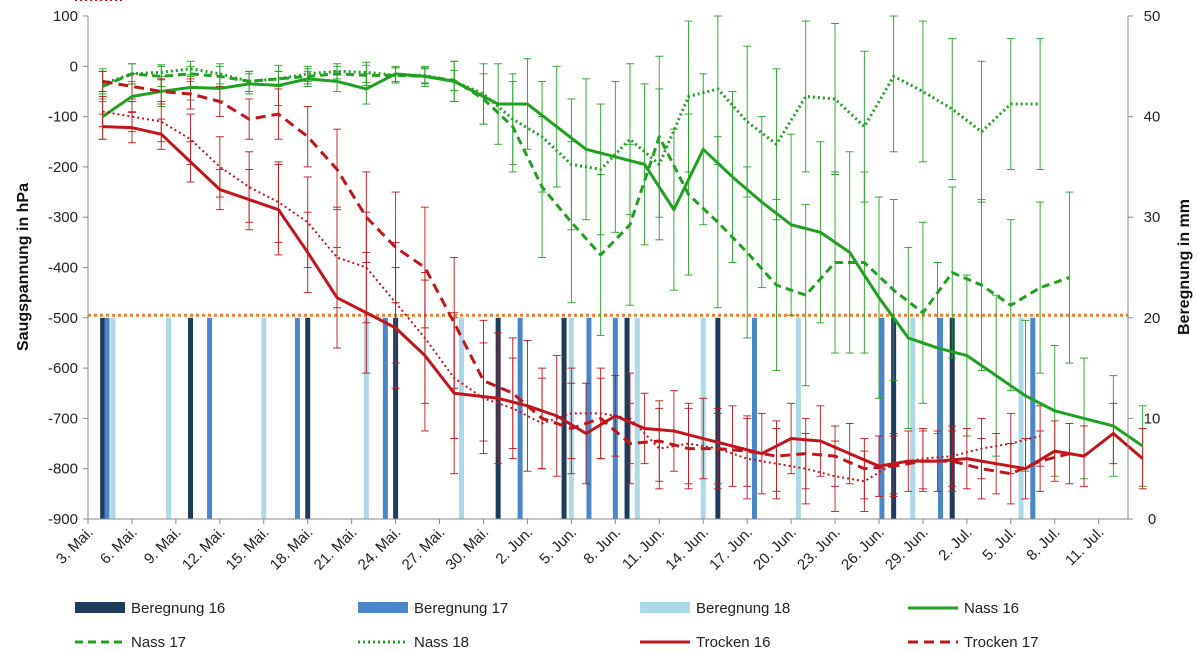  I want to click on x-tick-label: 18. Mai., so click(292, 549).